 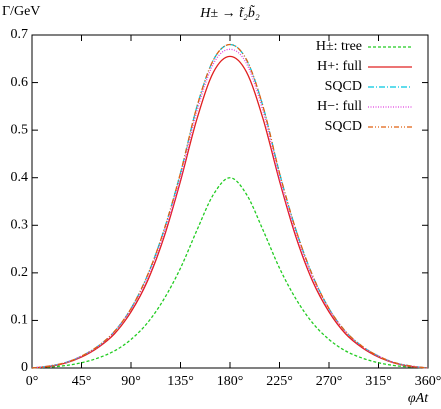 I want to click on legend-label: H+: full, so click(x=339, y=66).